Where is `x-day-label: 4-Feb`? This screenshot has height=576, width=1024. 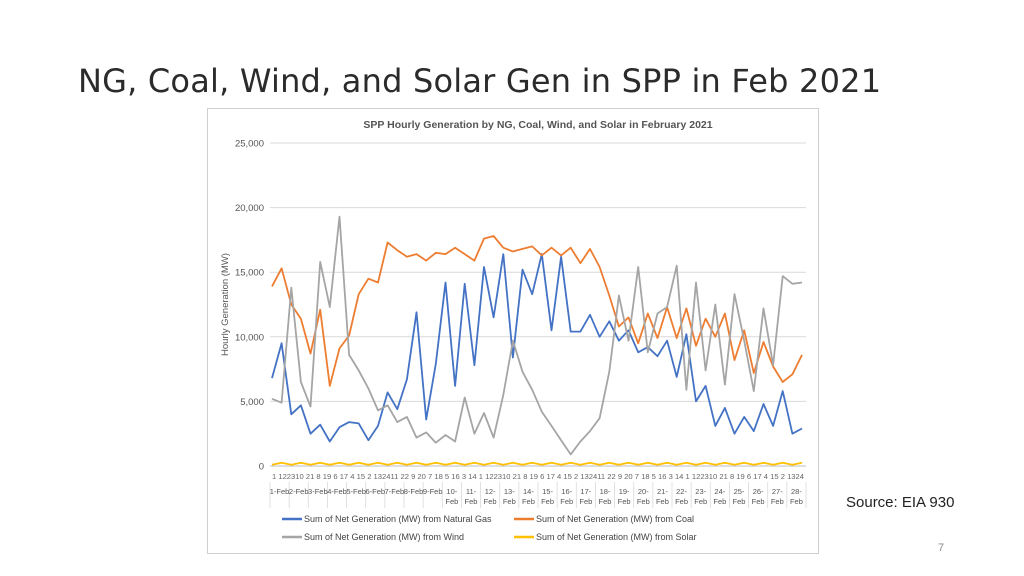 x-day-label: 4-Feb is located at coordinates (337, 491).